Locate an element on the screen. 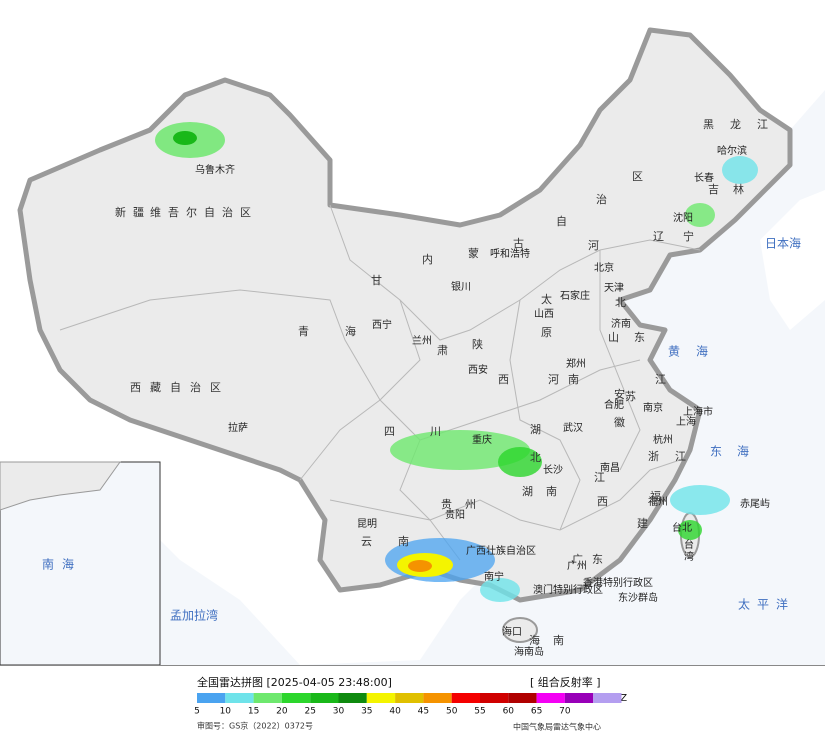  place-label: 南宁 is located at coordinates (494, 576).